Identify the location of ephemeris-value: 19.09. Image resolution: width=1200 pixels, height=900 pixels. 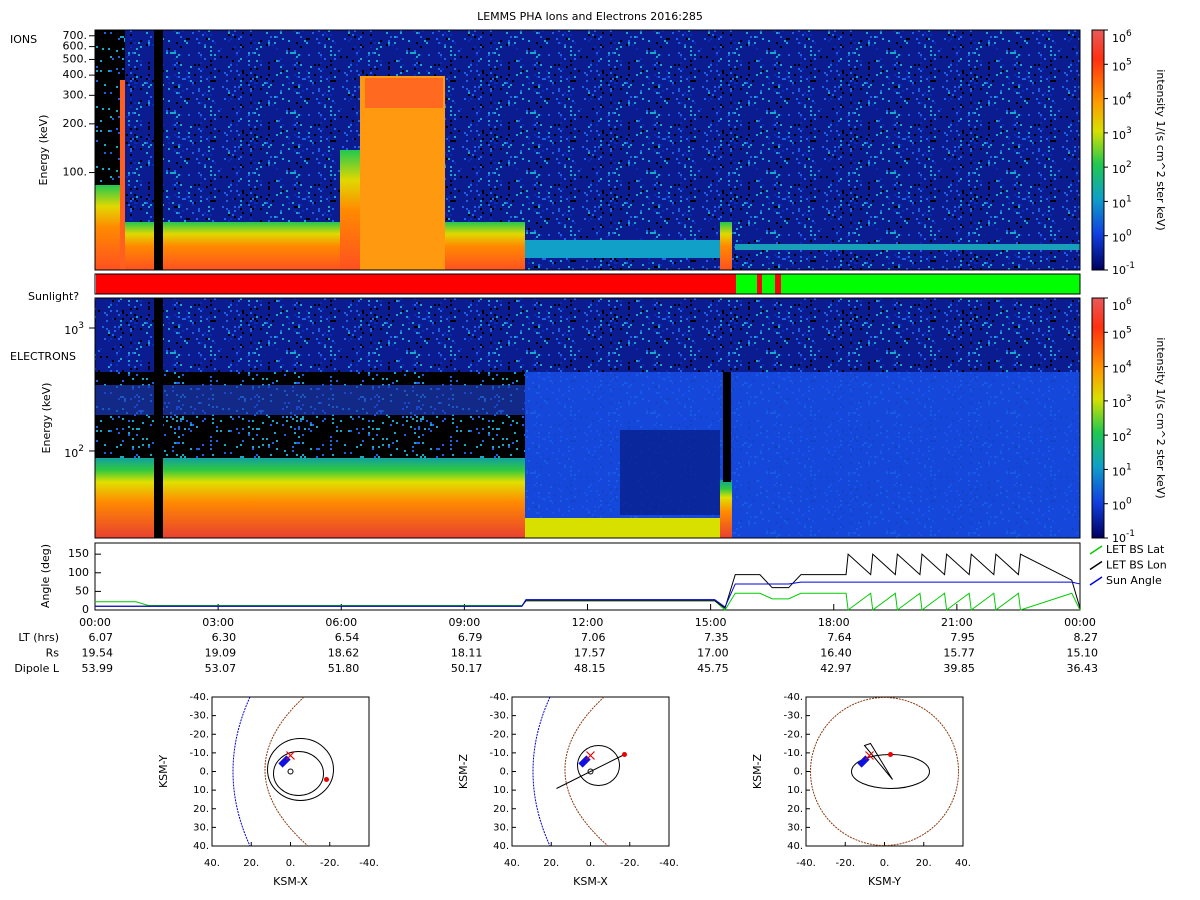
(221, 653).